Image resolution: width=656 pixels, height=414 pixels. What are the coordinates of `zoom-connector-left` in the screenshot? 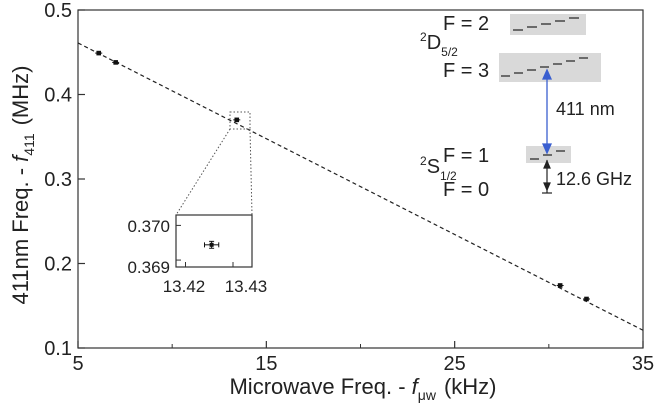 It's located at (203, 172).